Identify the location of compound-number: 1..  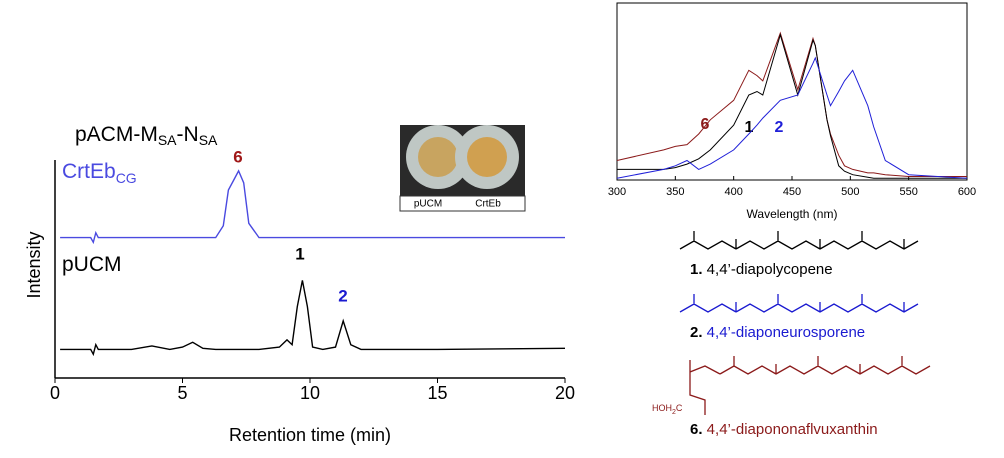
(696, 269).